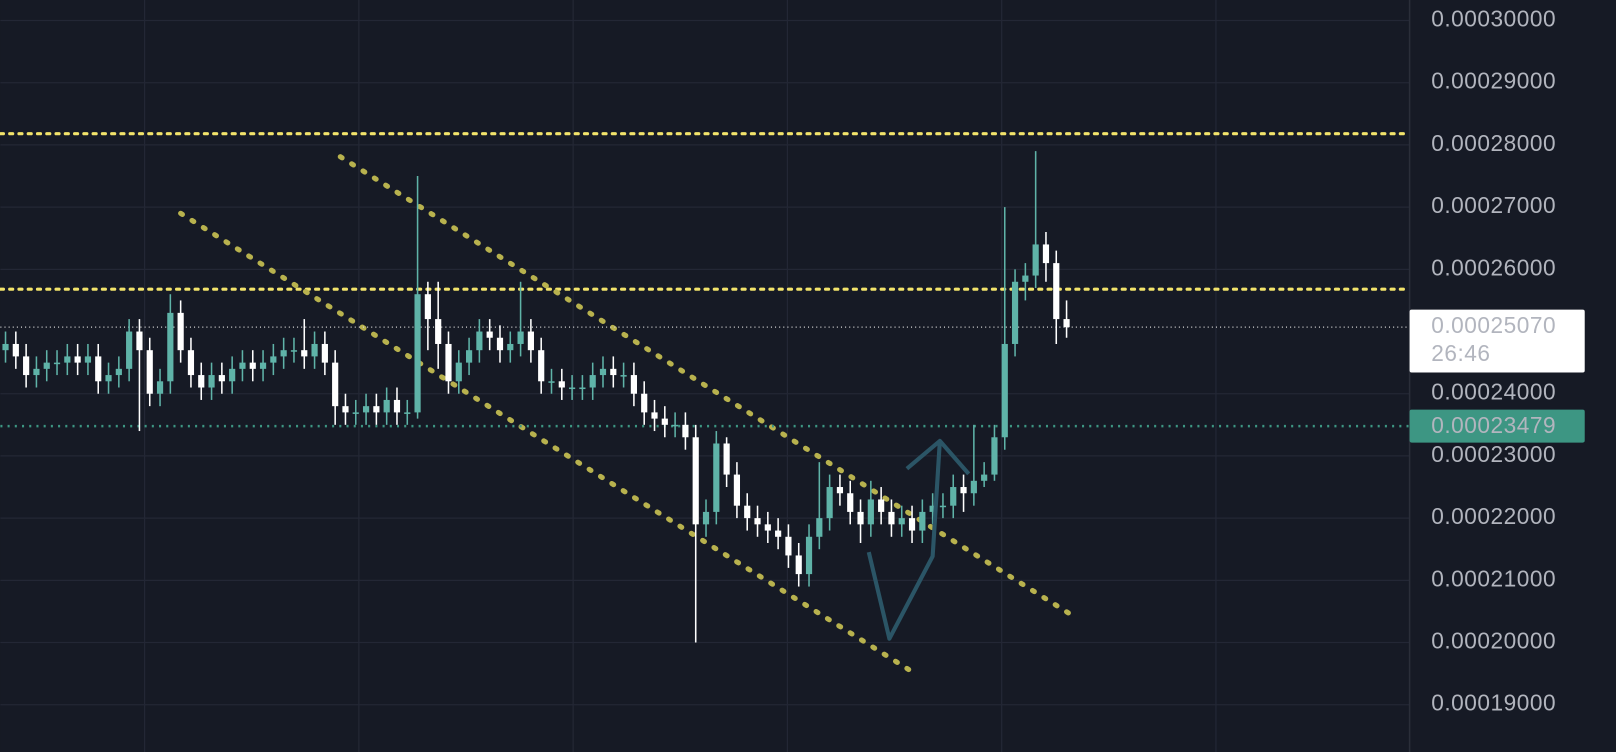 The width and height of the screenshot is (1616, 752). Describe the element at coordinates (1493, 143) in the screenshot. I see `y-tick-label: 0.00028000` at that location.